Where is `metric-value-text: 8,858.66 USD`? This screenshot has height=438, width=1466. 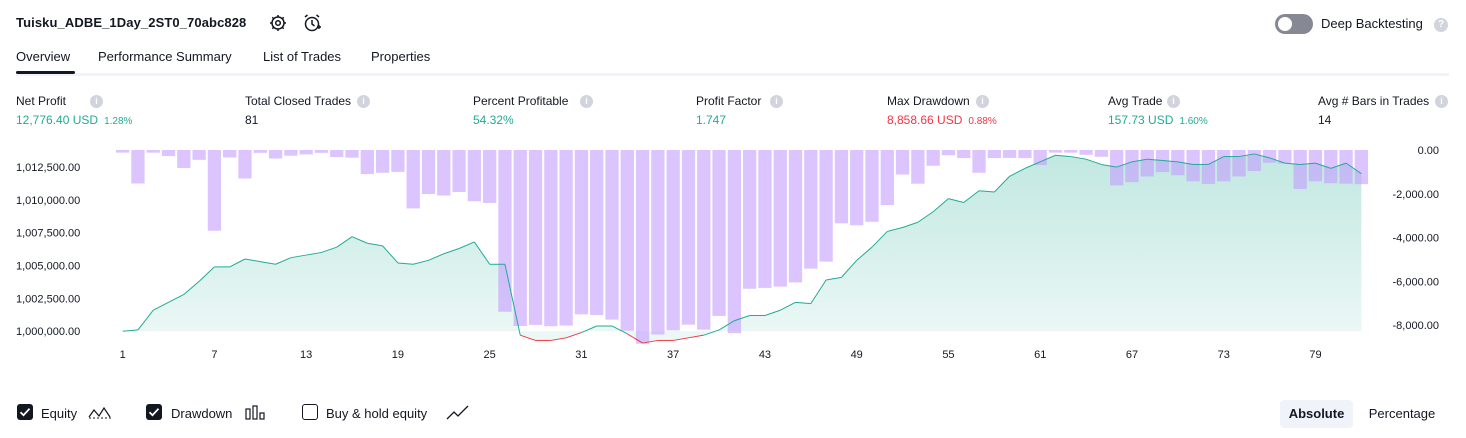
metric-value-text: 8,858.66 USD is located at coordinates (925, 120).